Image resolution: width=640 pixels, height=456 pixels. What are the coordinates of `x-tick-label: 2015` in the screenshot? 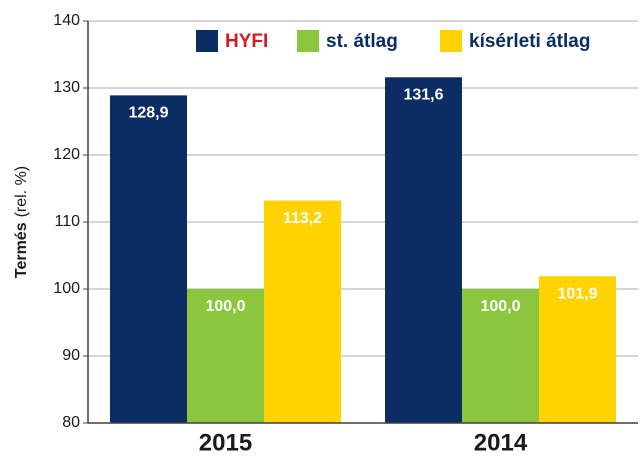 It's located at (225, 442).